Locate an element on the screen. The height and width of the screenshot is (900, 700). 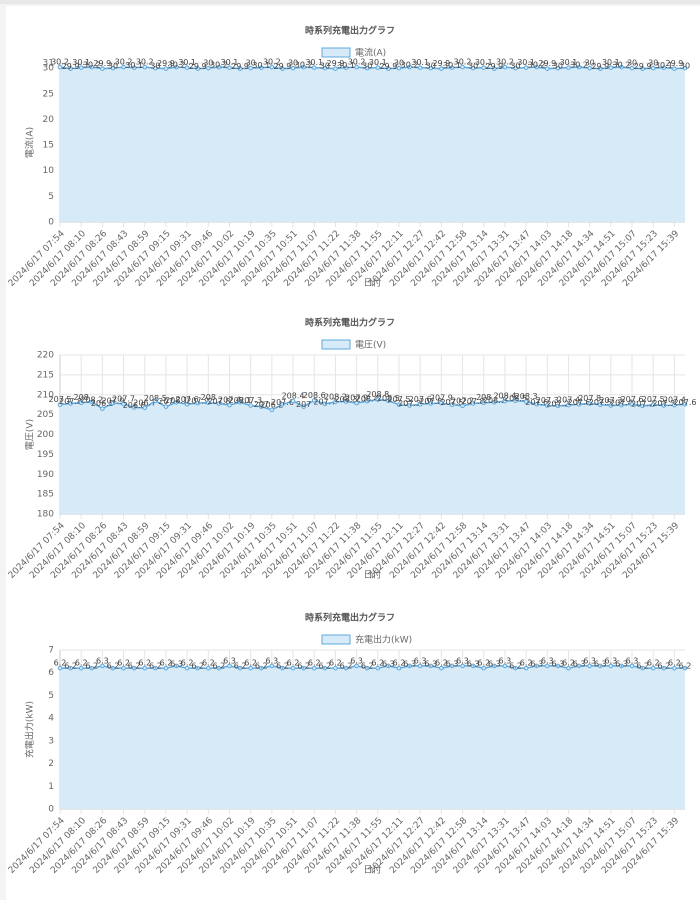
legend-swatch is located at coordinates (336, 344).